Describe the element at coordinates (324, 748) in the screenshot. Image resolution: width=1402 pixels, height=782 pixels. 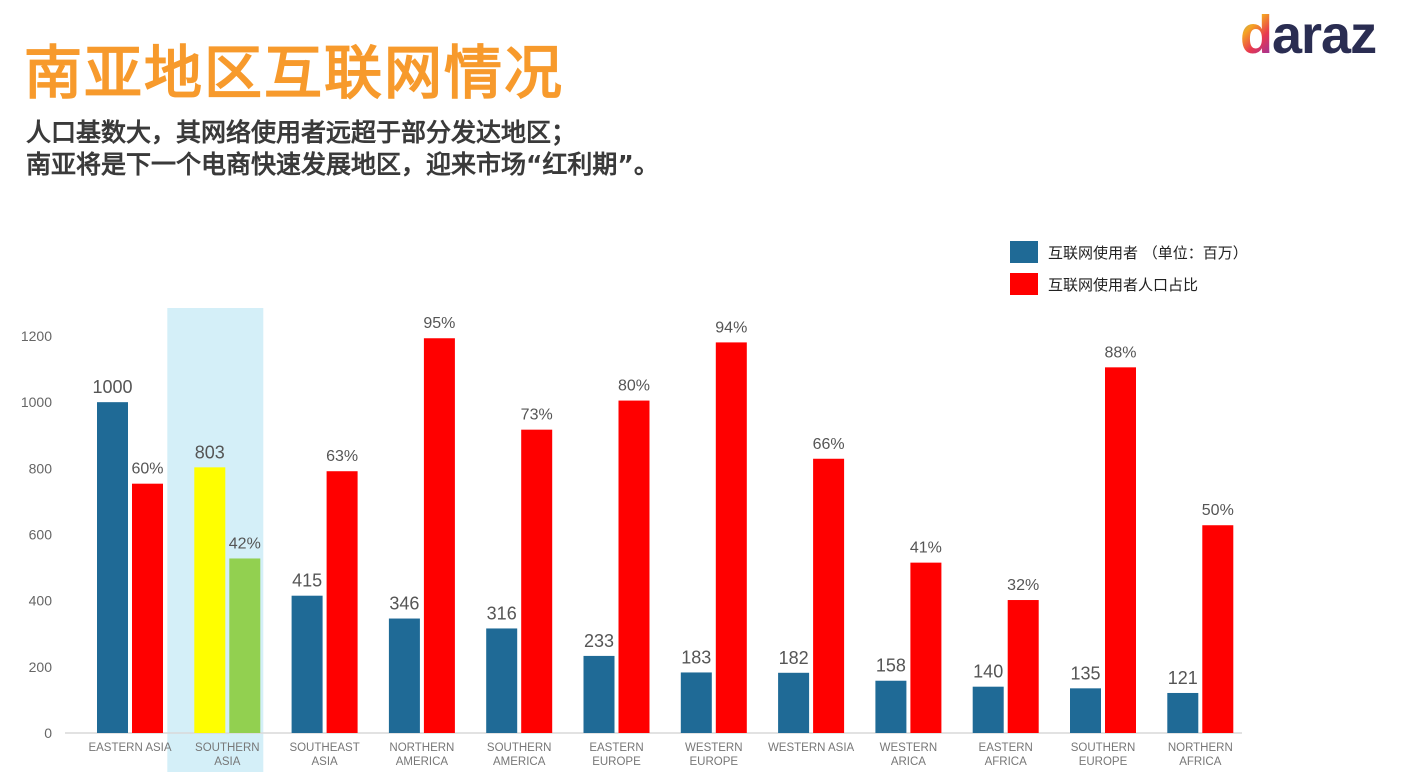
I see `x-tick-label: SOUTHEAST` at that location.